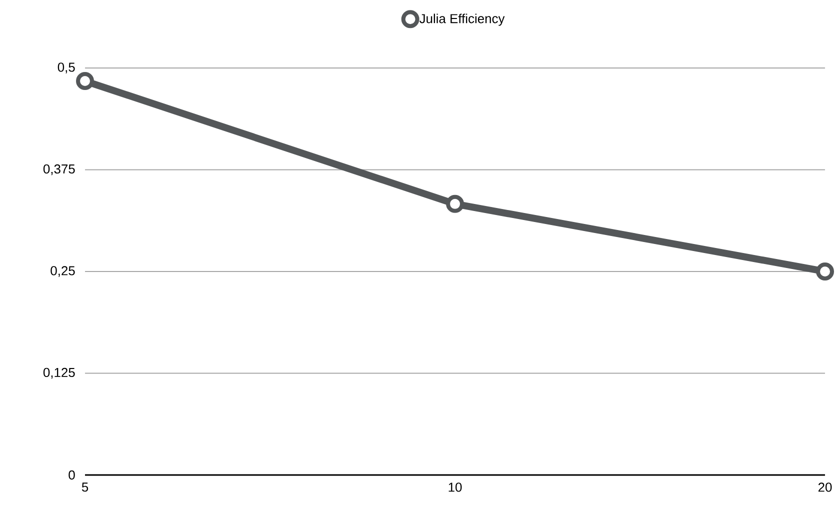  What do you see at coordinates (85, 487) in the screenshot?
I see `x-tick-label: 5` at bounding box center [85, 487].